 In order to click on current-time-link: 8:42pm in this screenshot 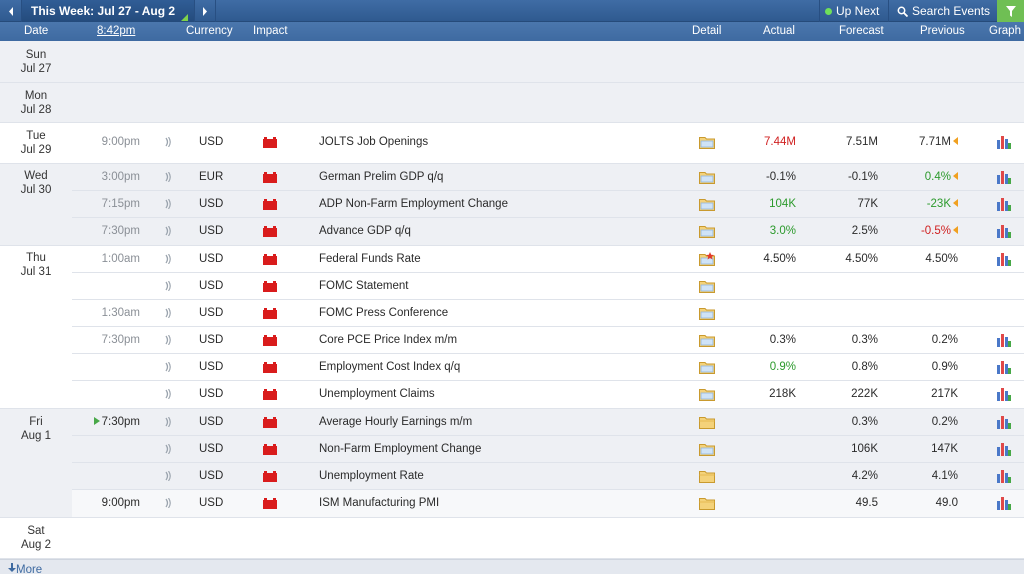, I will do `click(116, 31)`.